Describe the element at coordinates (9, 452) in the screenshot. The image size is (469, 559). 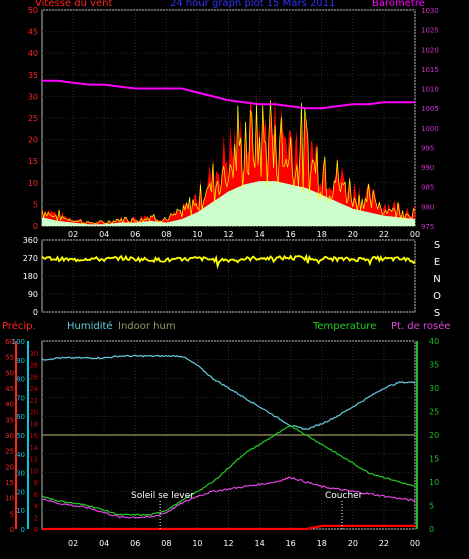
I see `precip-tick-label: 25` at that location.